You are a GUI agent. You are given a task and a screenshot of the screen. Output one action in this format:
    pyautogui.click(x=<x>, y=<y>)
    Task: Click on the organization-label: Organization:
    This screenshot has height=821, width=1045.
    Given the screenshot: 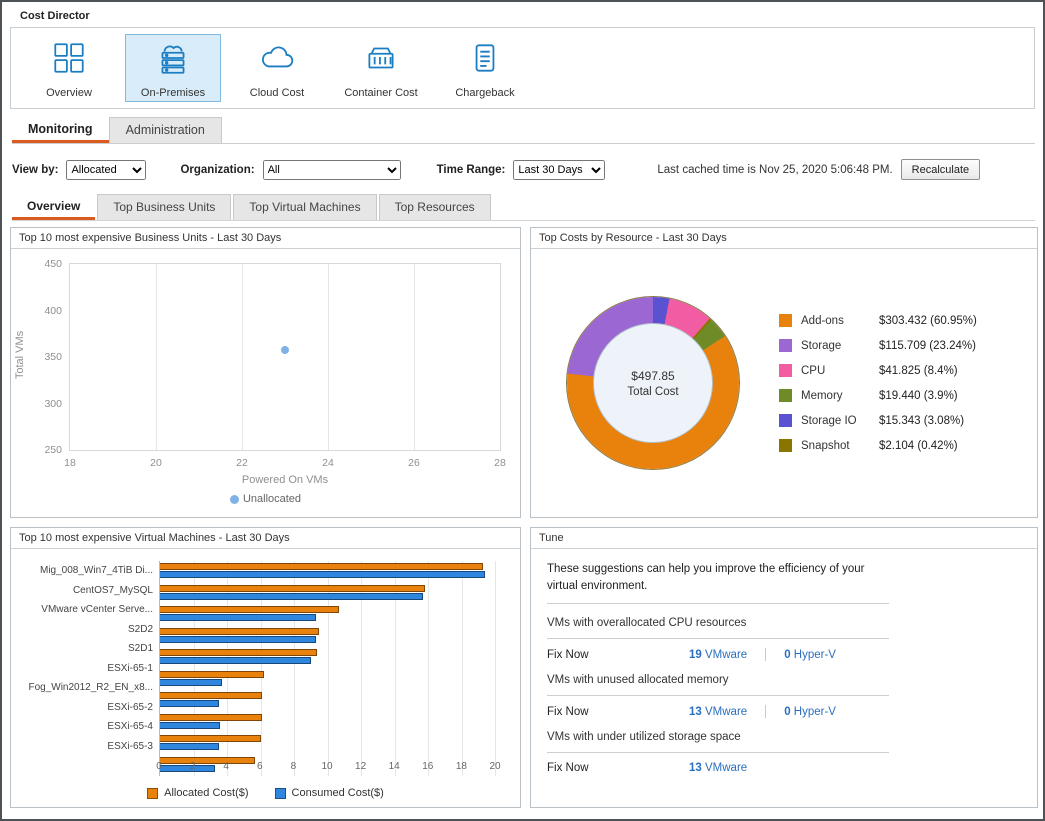 What is the action you would take?
    pyautogui.click(x=217, y=169)
    